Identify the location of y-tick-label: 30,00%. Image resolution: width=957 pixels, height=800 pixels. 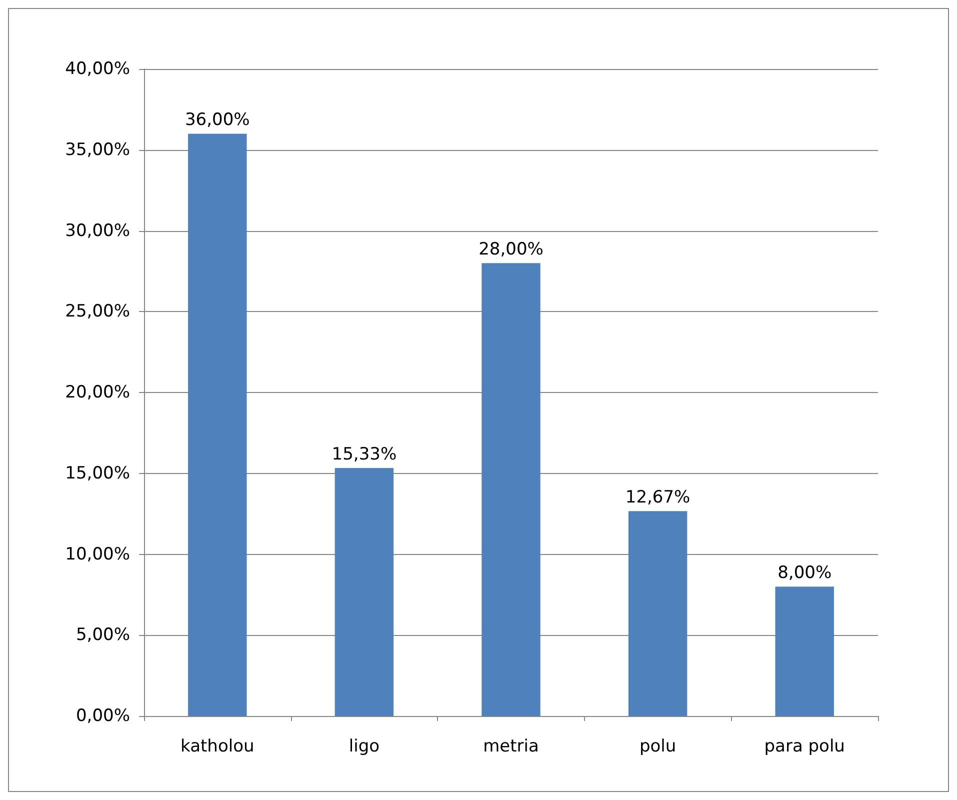
(97, 230).